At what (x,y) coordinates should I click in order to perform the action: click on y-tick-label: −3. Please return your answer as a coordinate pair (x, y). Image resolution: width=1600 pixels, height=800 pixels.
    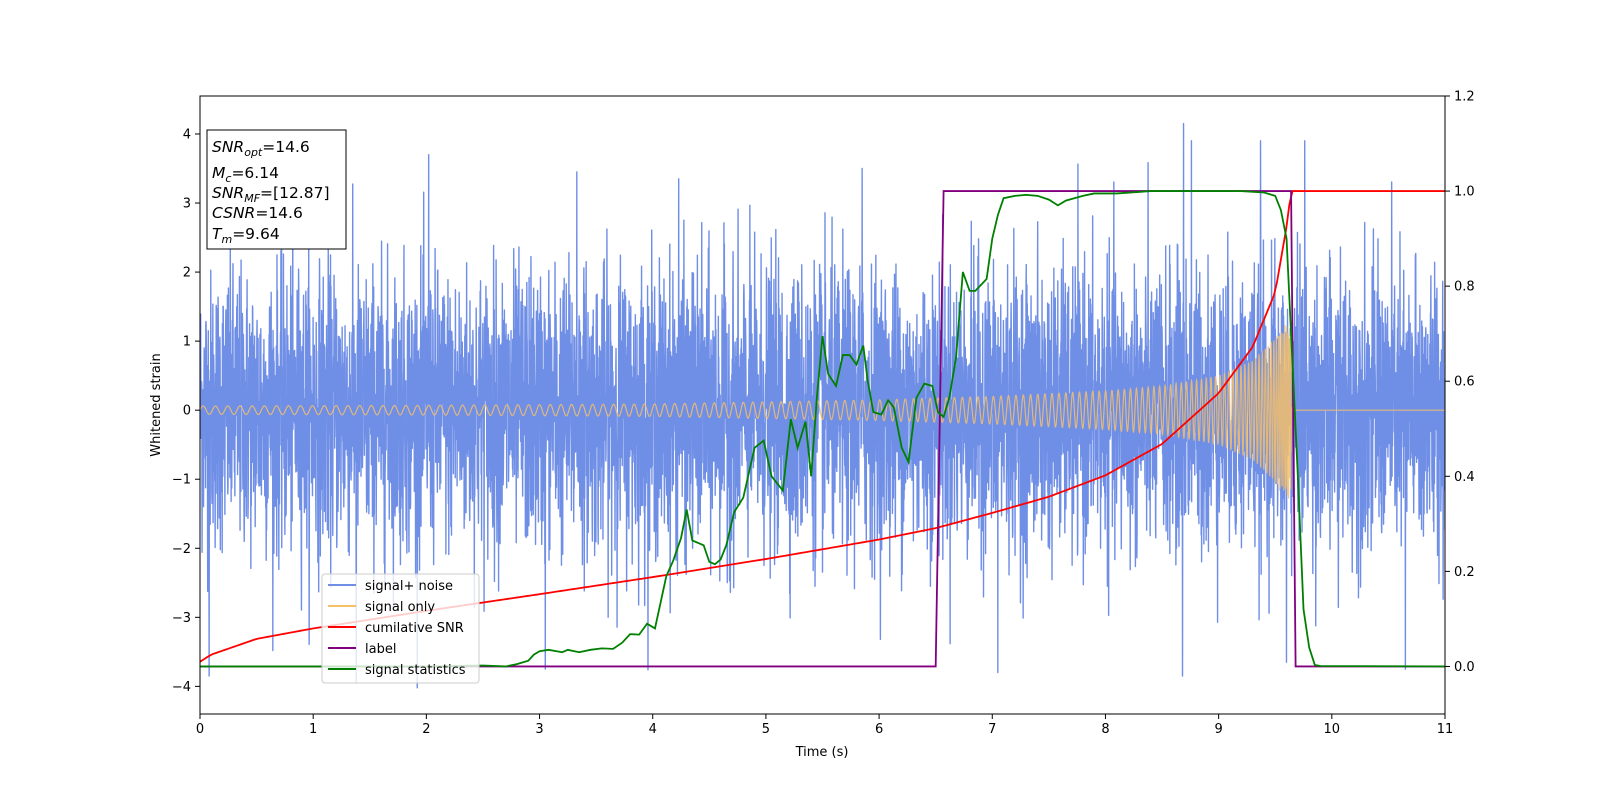
    Looking at the image, I should click on (181, 618).